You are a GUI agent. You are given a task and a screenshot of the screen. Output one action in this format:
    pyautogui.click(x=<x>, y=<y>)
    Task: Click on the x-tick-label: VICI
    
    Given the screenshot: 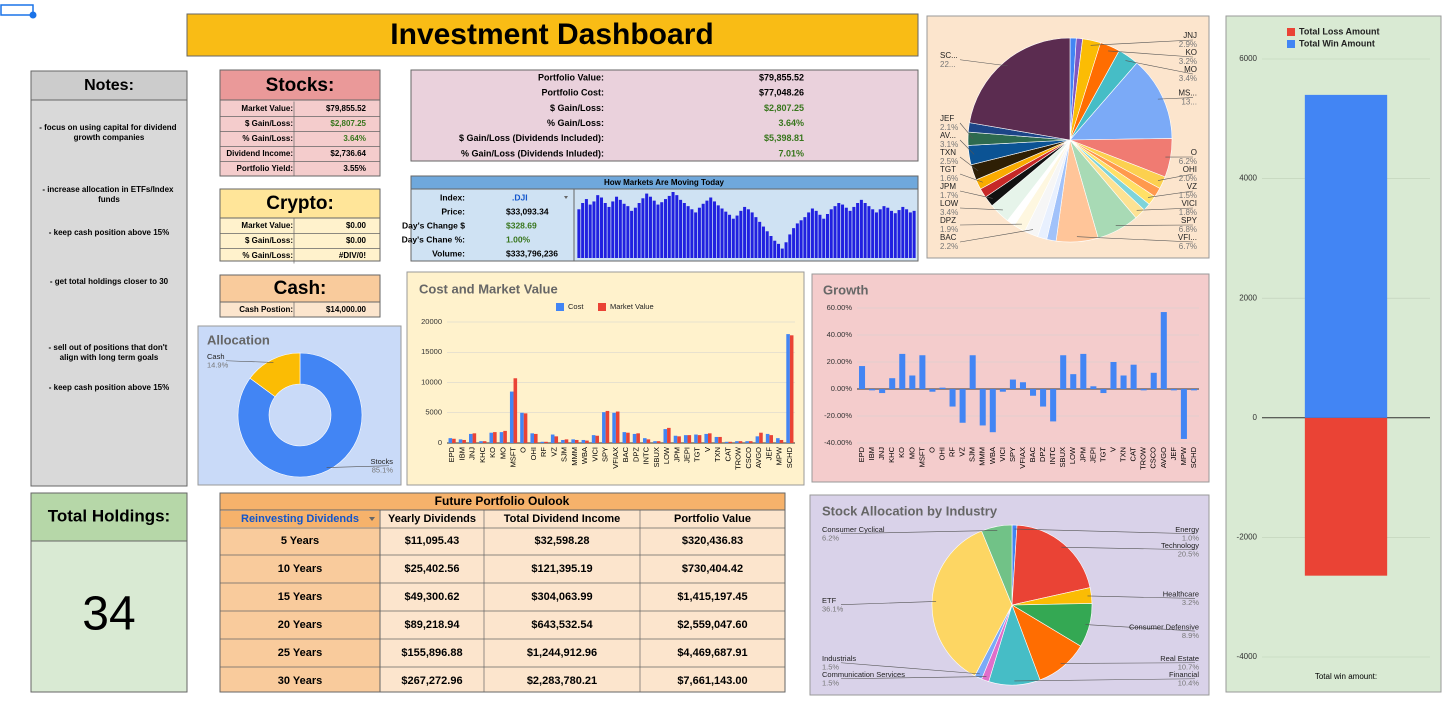 What is the action you would take?
    pyautogui.click(x=1002, y=454)
    